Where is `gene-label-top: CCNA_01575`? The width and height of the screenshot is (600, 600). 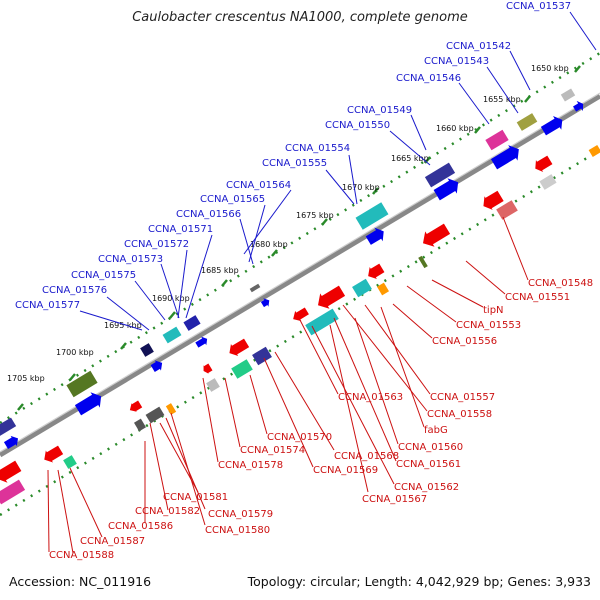
gene-label-top: CCNA_01575 is located at coordinates (103, 275).